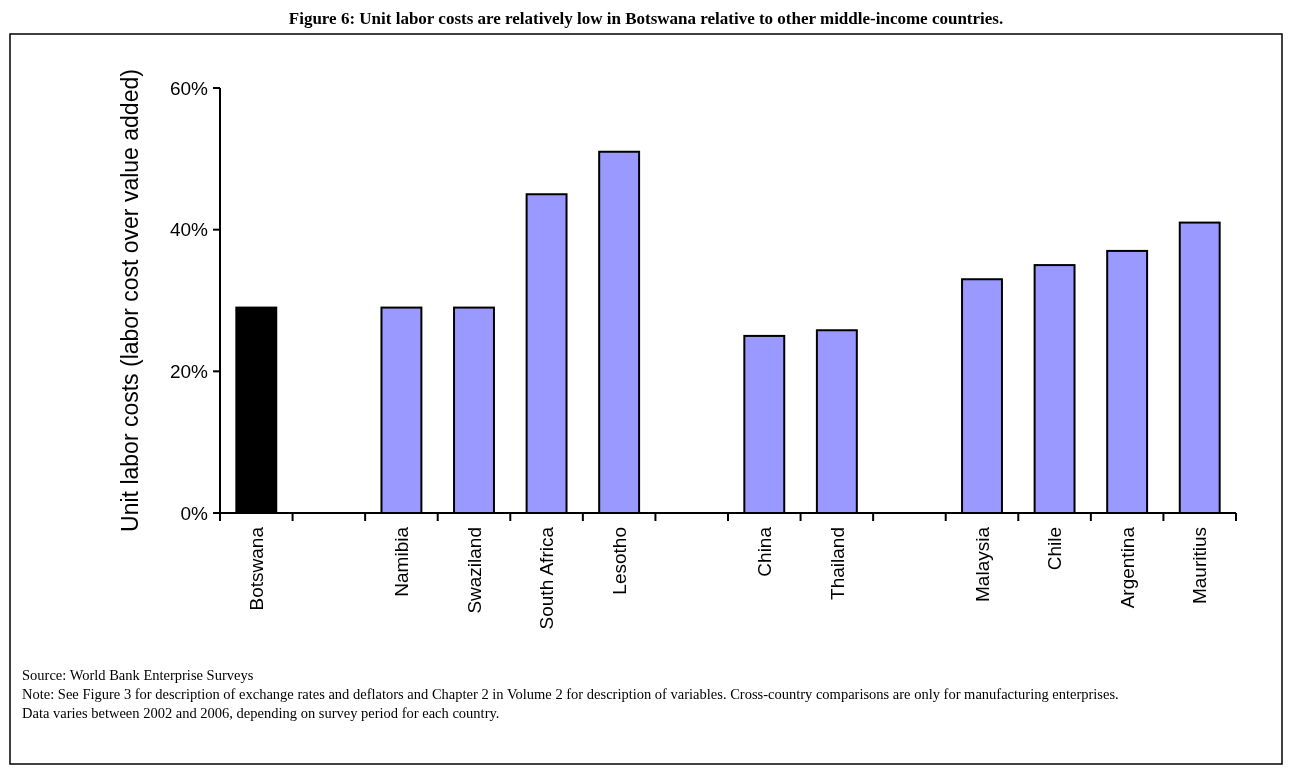 This screenshot has width=1292, height=779. Describe the element at coordinates (570, 703) in the screenshot. I see `text: Note: See Figure 3 for description of exchange rates and deflators and Chapter 2 in Volume 2 for description of variables. Cross-country comparisons are only for manufacturing enterprises. Data varies between 2002 and 2006, depending on survey period for each country.` at that location.